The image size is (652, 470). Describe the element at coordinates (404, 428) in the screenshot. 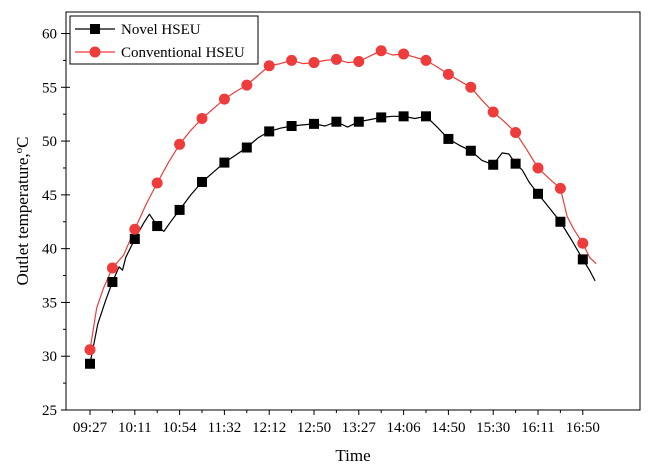

I see `x-tick-label: 14:06` at that location.